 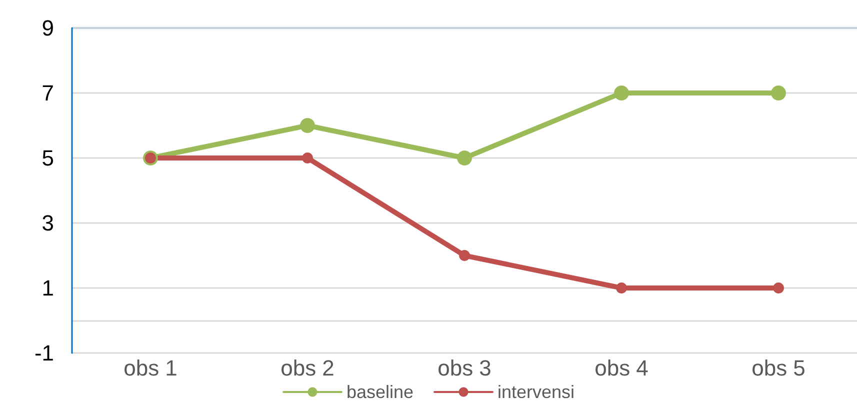 I want to click on x-tick-label: obs 5, so click(x=779, y=368).